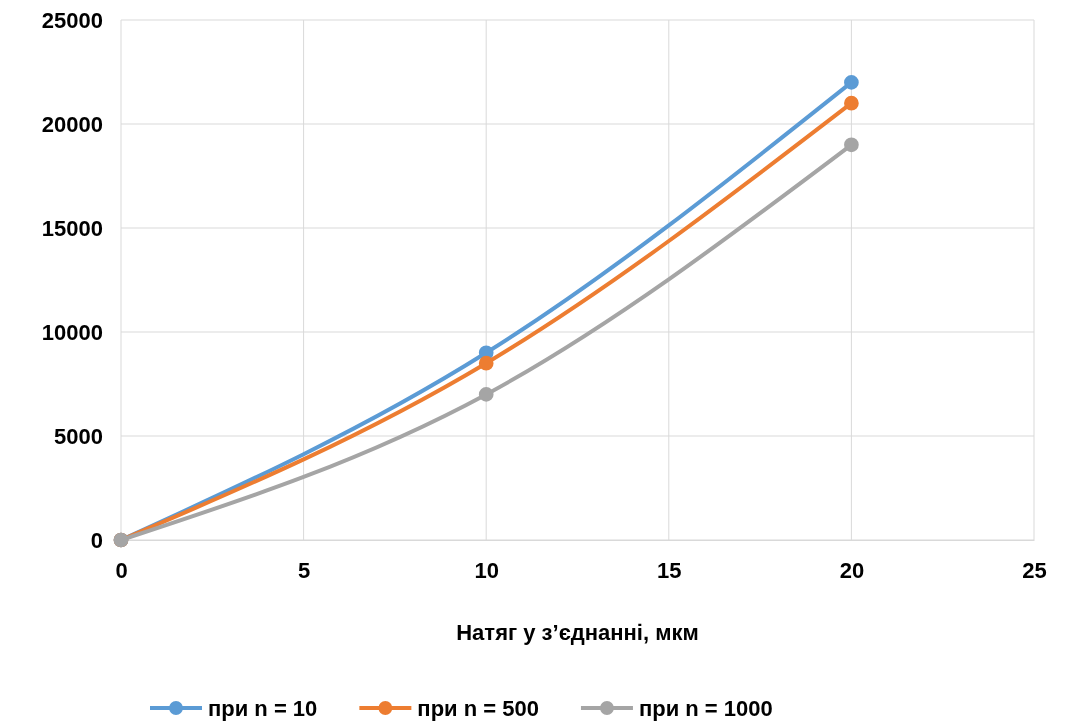 The width and height of the screenshot is (1068, 727). I want to click on x-tick-label: 5, so click(304, 570).